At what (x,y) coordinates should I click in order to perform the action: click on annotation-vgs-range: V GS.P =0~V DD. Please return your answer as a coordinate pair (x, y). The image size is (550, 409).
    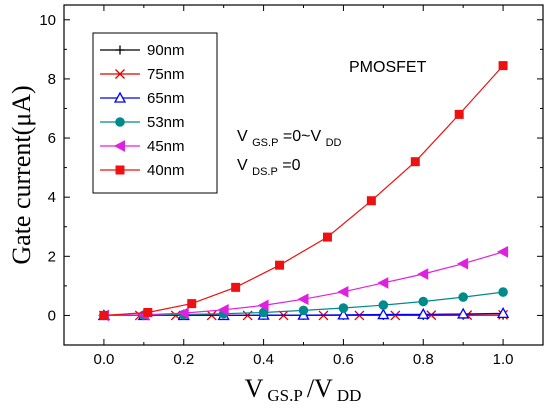
    Looking at the image, I should click on (289, 139).